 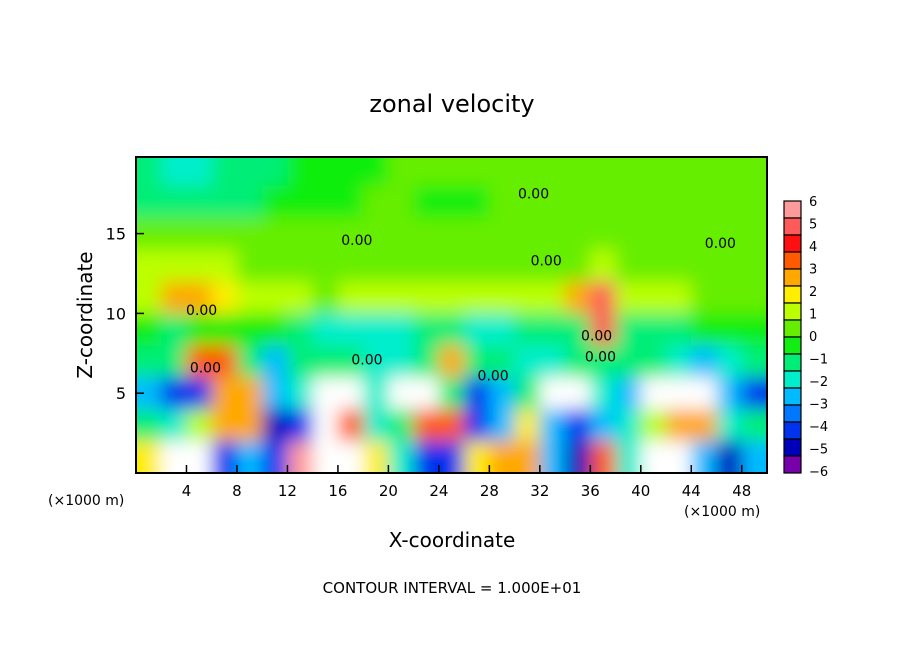 What do you see at coordinates (452, 588) in the screenshot?
I see `contour-interval-footer: CONTOUR INTERVAL = 1.000E+01` at bounding box center [452, 588].